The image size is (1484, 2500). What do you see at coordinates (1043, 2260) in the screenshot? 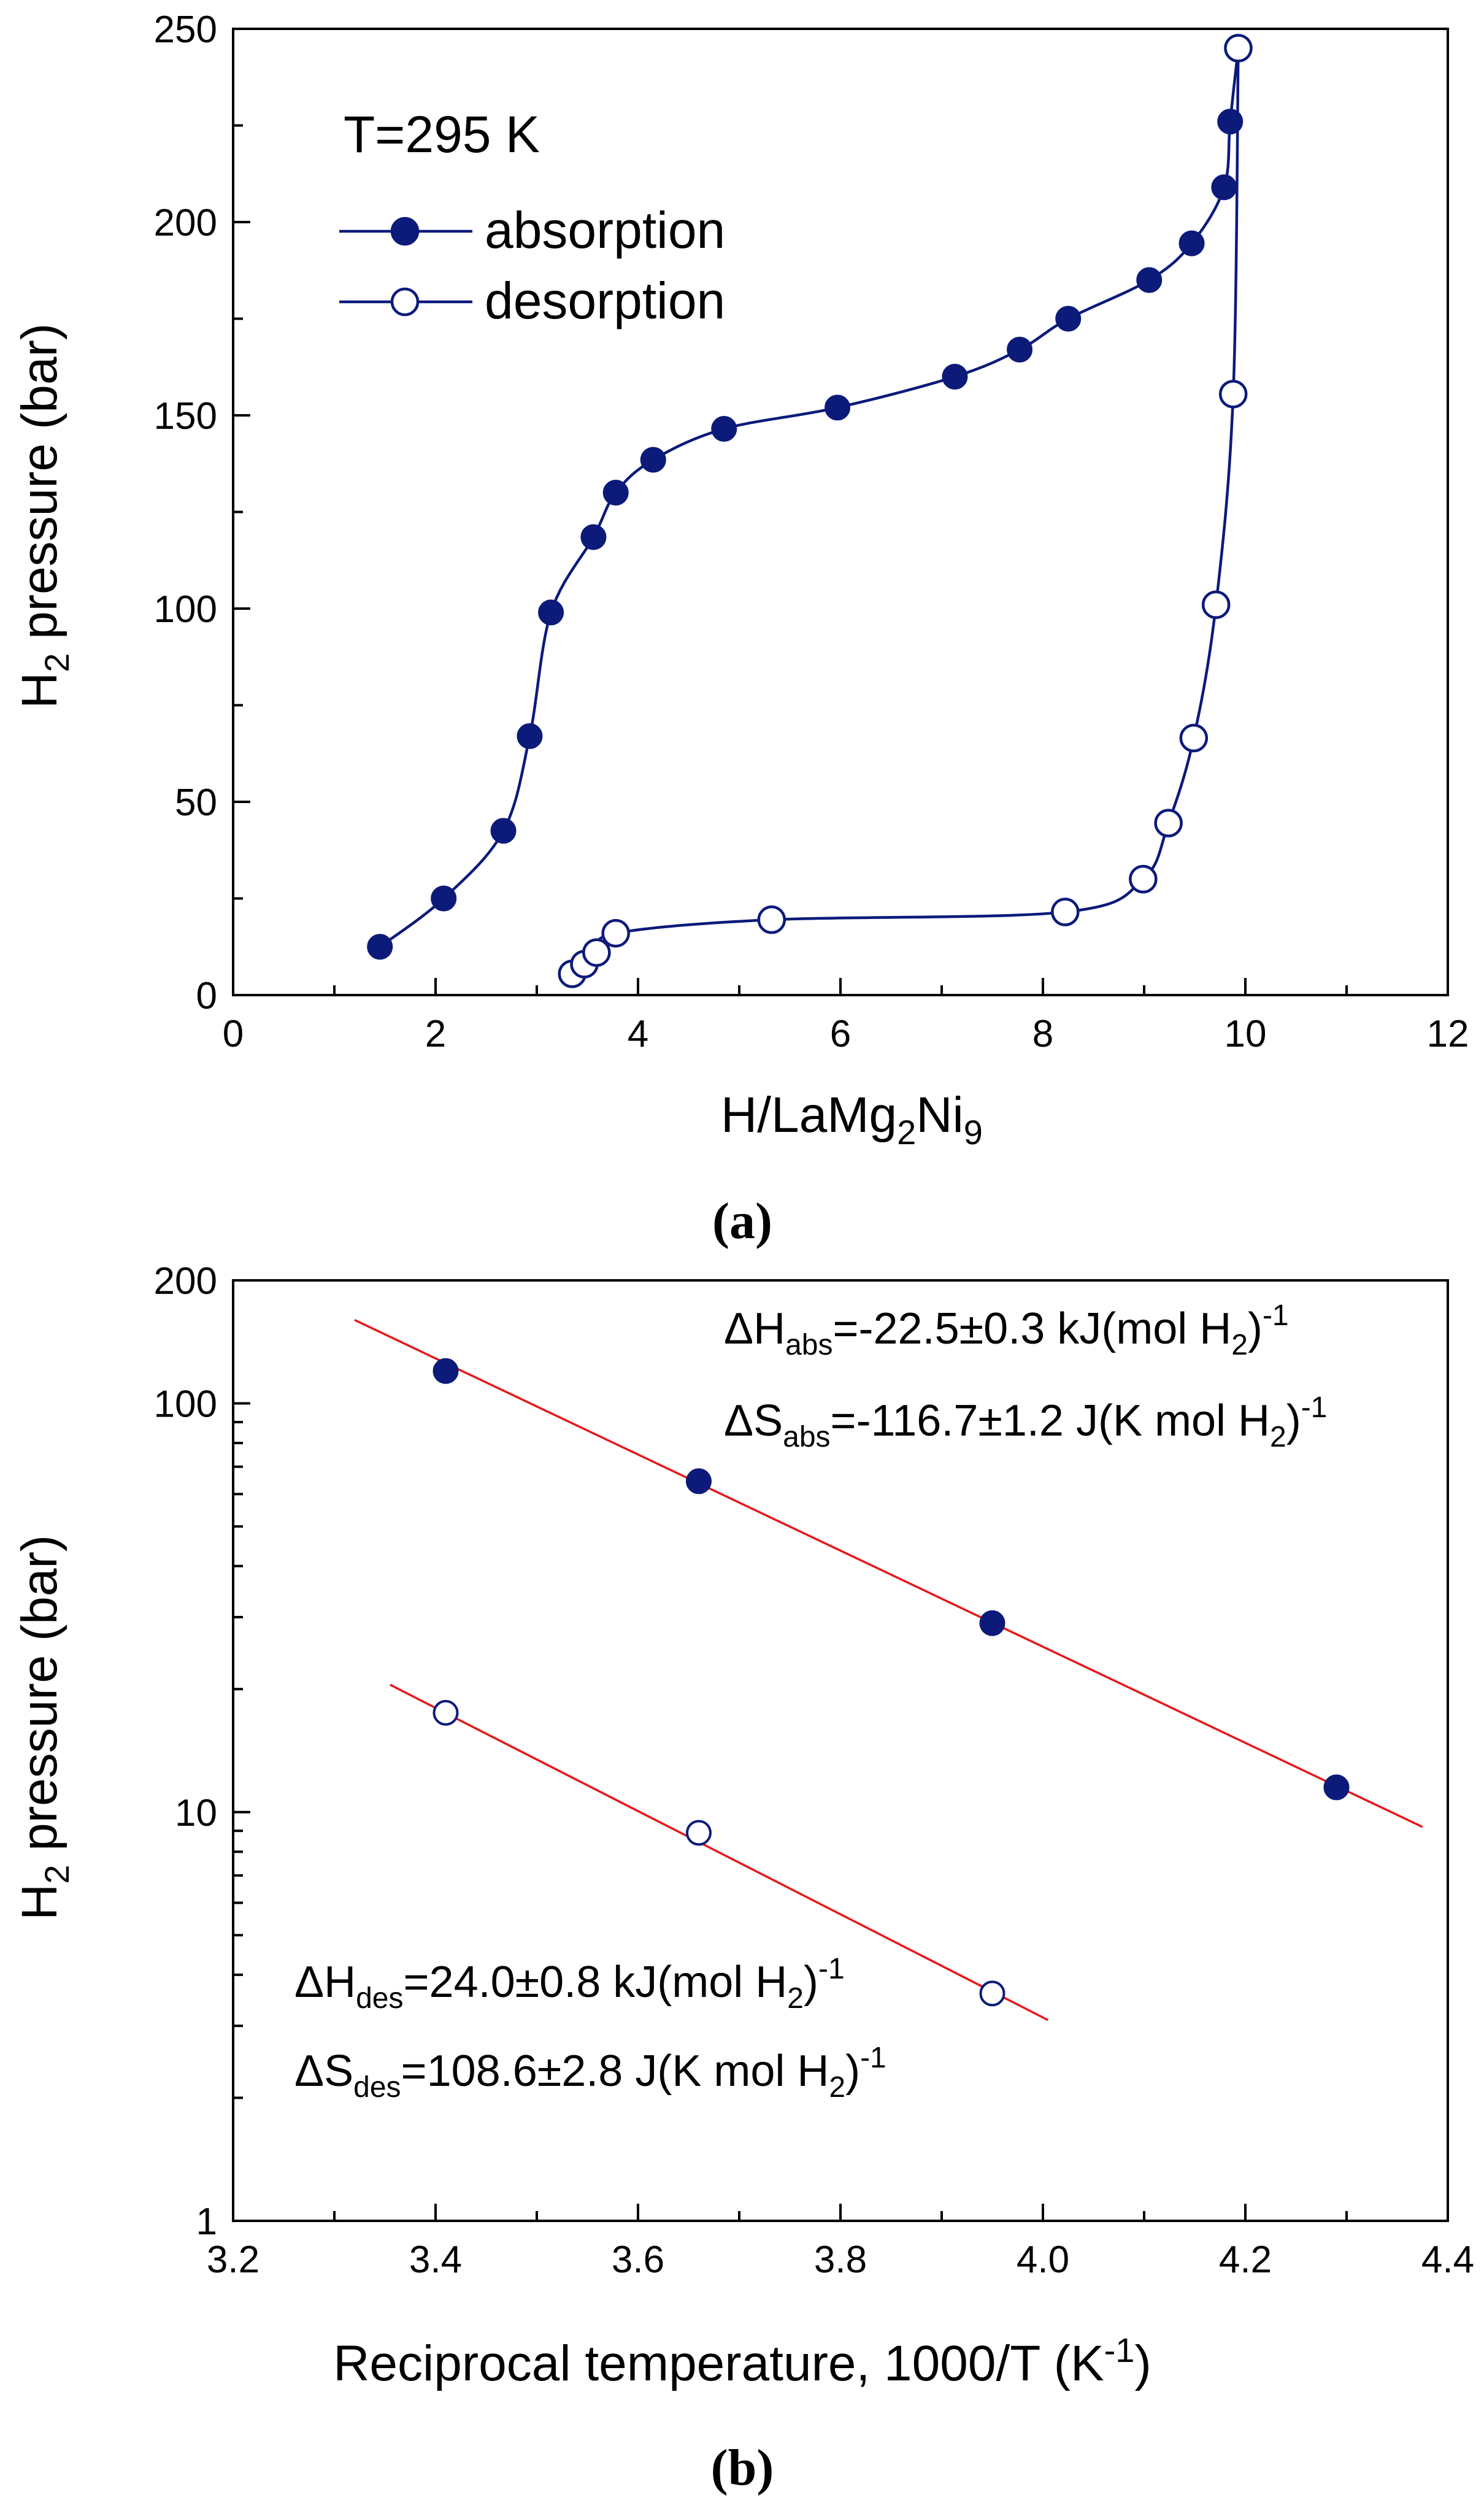
I see `x-tick-label: 4.0` at bounding box center [1043, 2260].